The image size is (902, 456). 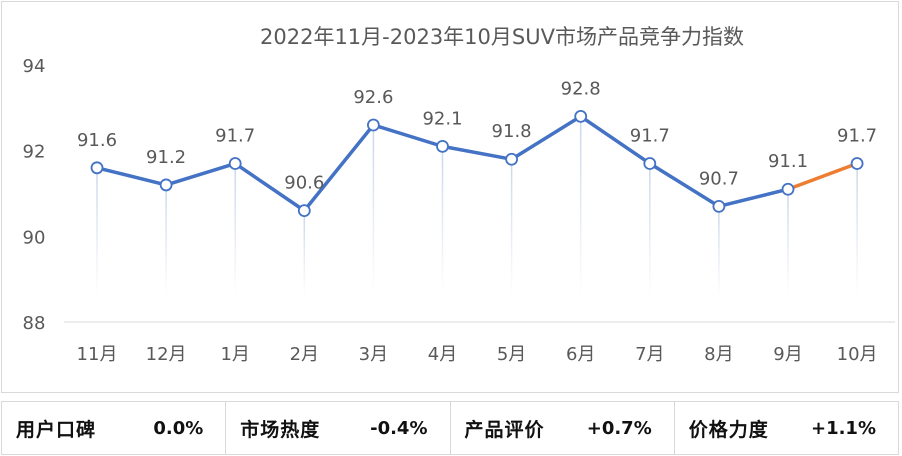 What do you see at coordinates (399, 428) in the screenshot?
I see `metric-value: -0.4%` at bounding box center [399, 428].